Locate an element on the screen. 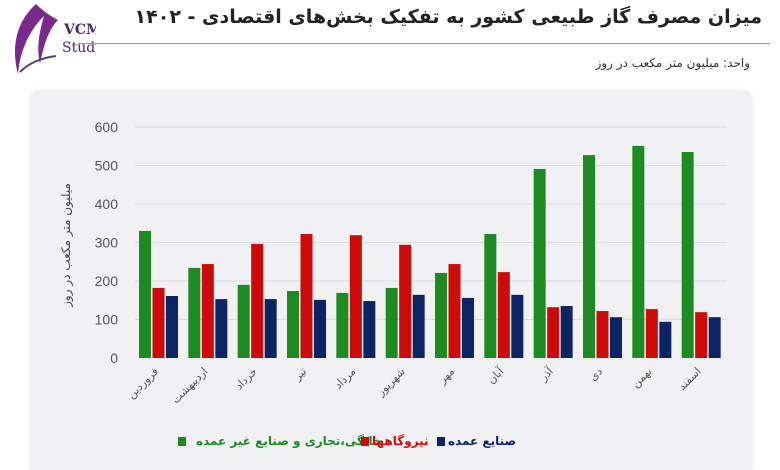  y-tick-label: 500 is located at coordinates (107, 166).